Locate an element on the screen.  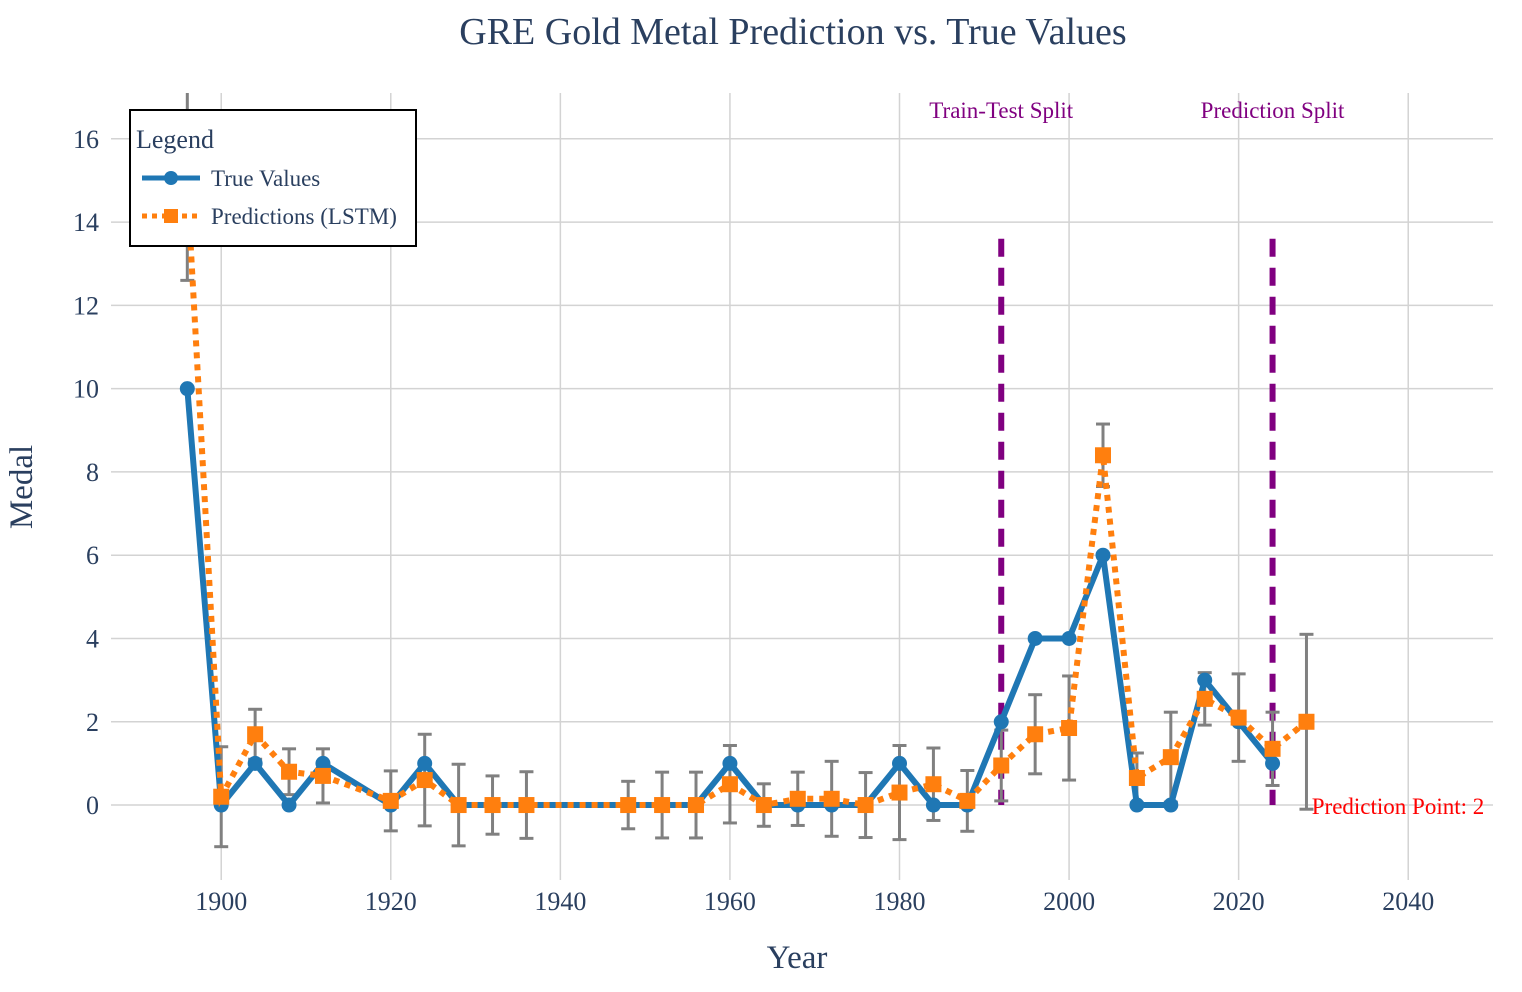
x-tick-label: 2020 is located at coordinates (1239, 901).